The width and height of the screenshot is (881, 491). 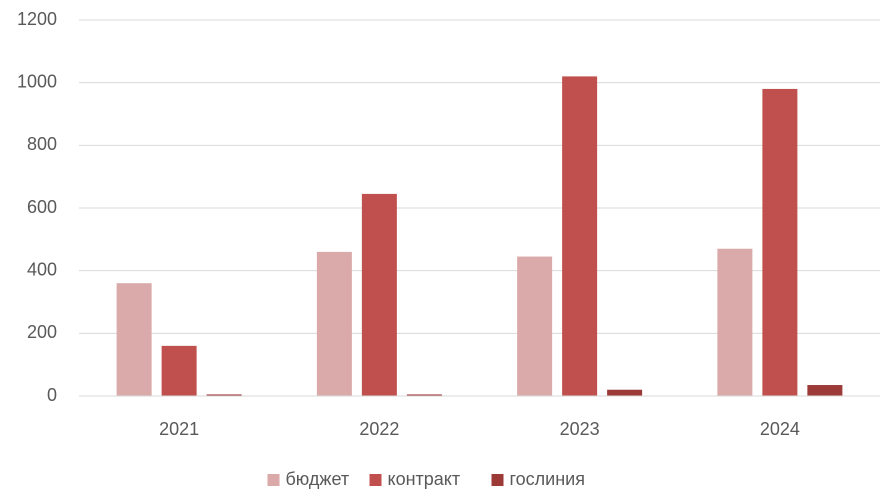 I want to click on legend-label: контракт, so click(x=424, y=479).